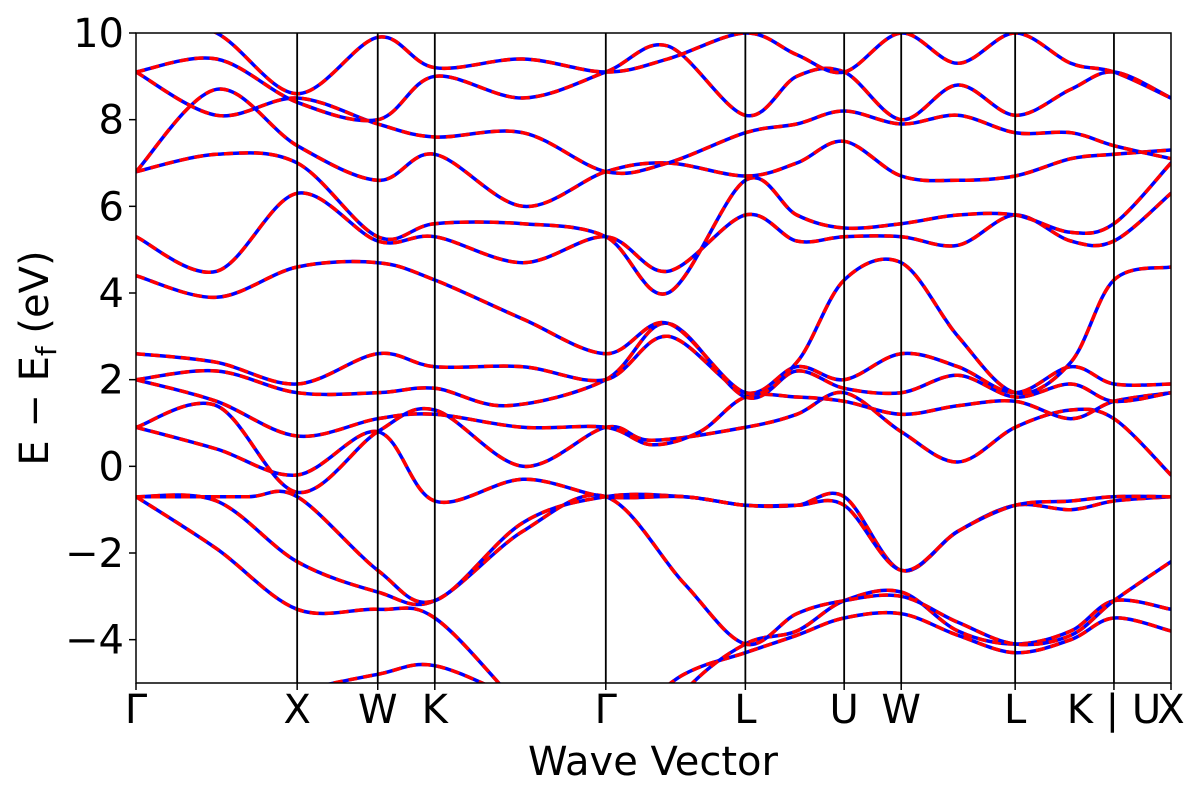 This screenshot has height=800, width=1200. I want to click on x-tick-label-2: W, so click(378, 710).